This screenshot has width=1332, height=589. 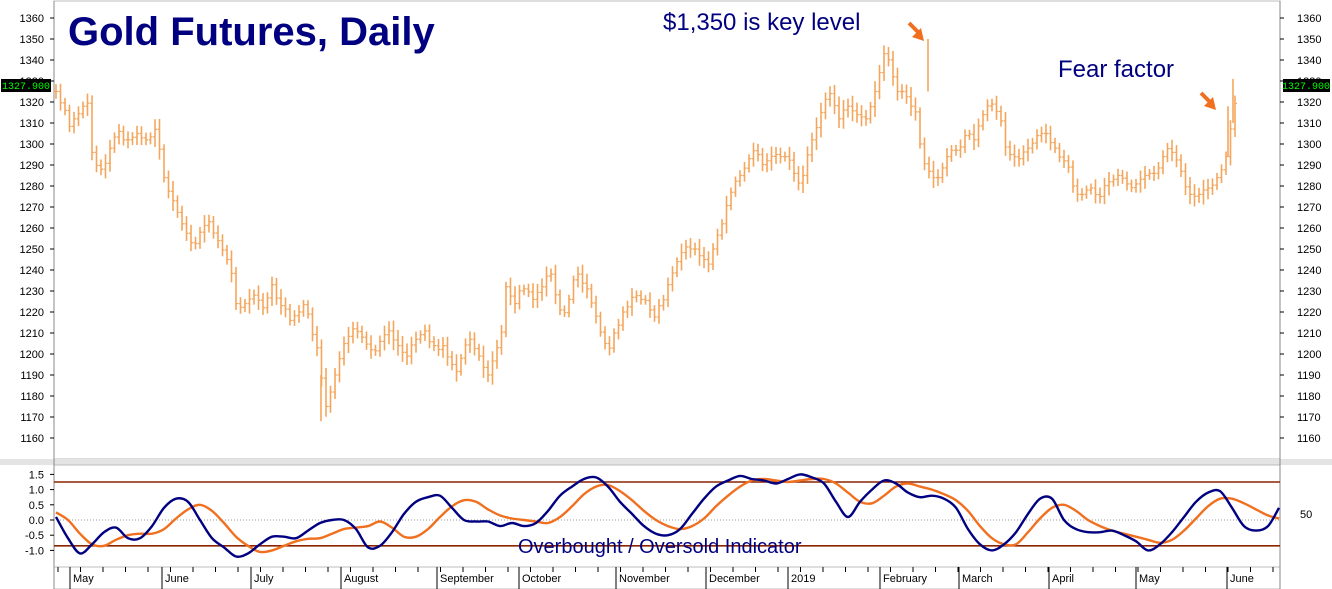 What do you see at coordinates (36, 521) in the screenshot?
I see `indicator-tick-label: 0.0` at bounding box center [36, 521].